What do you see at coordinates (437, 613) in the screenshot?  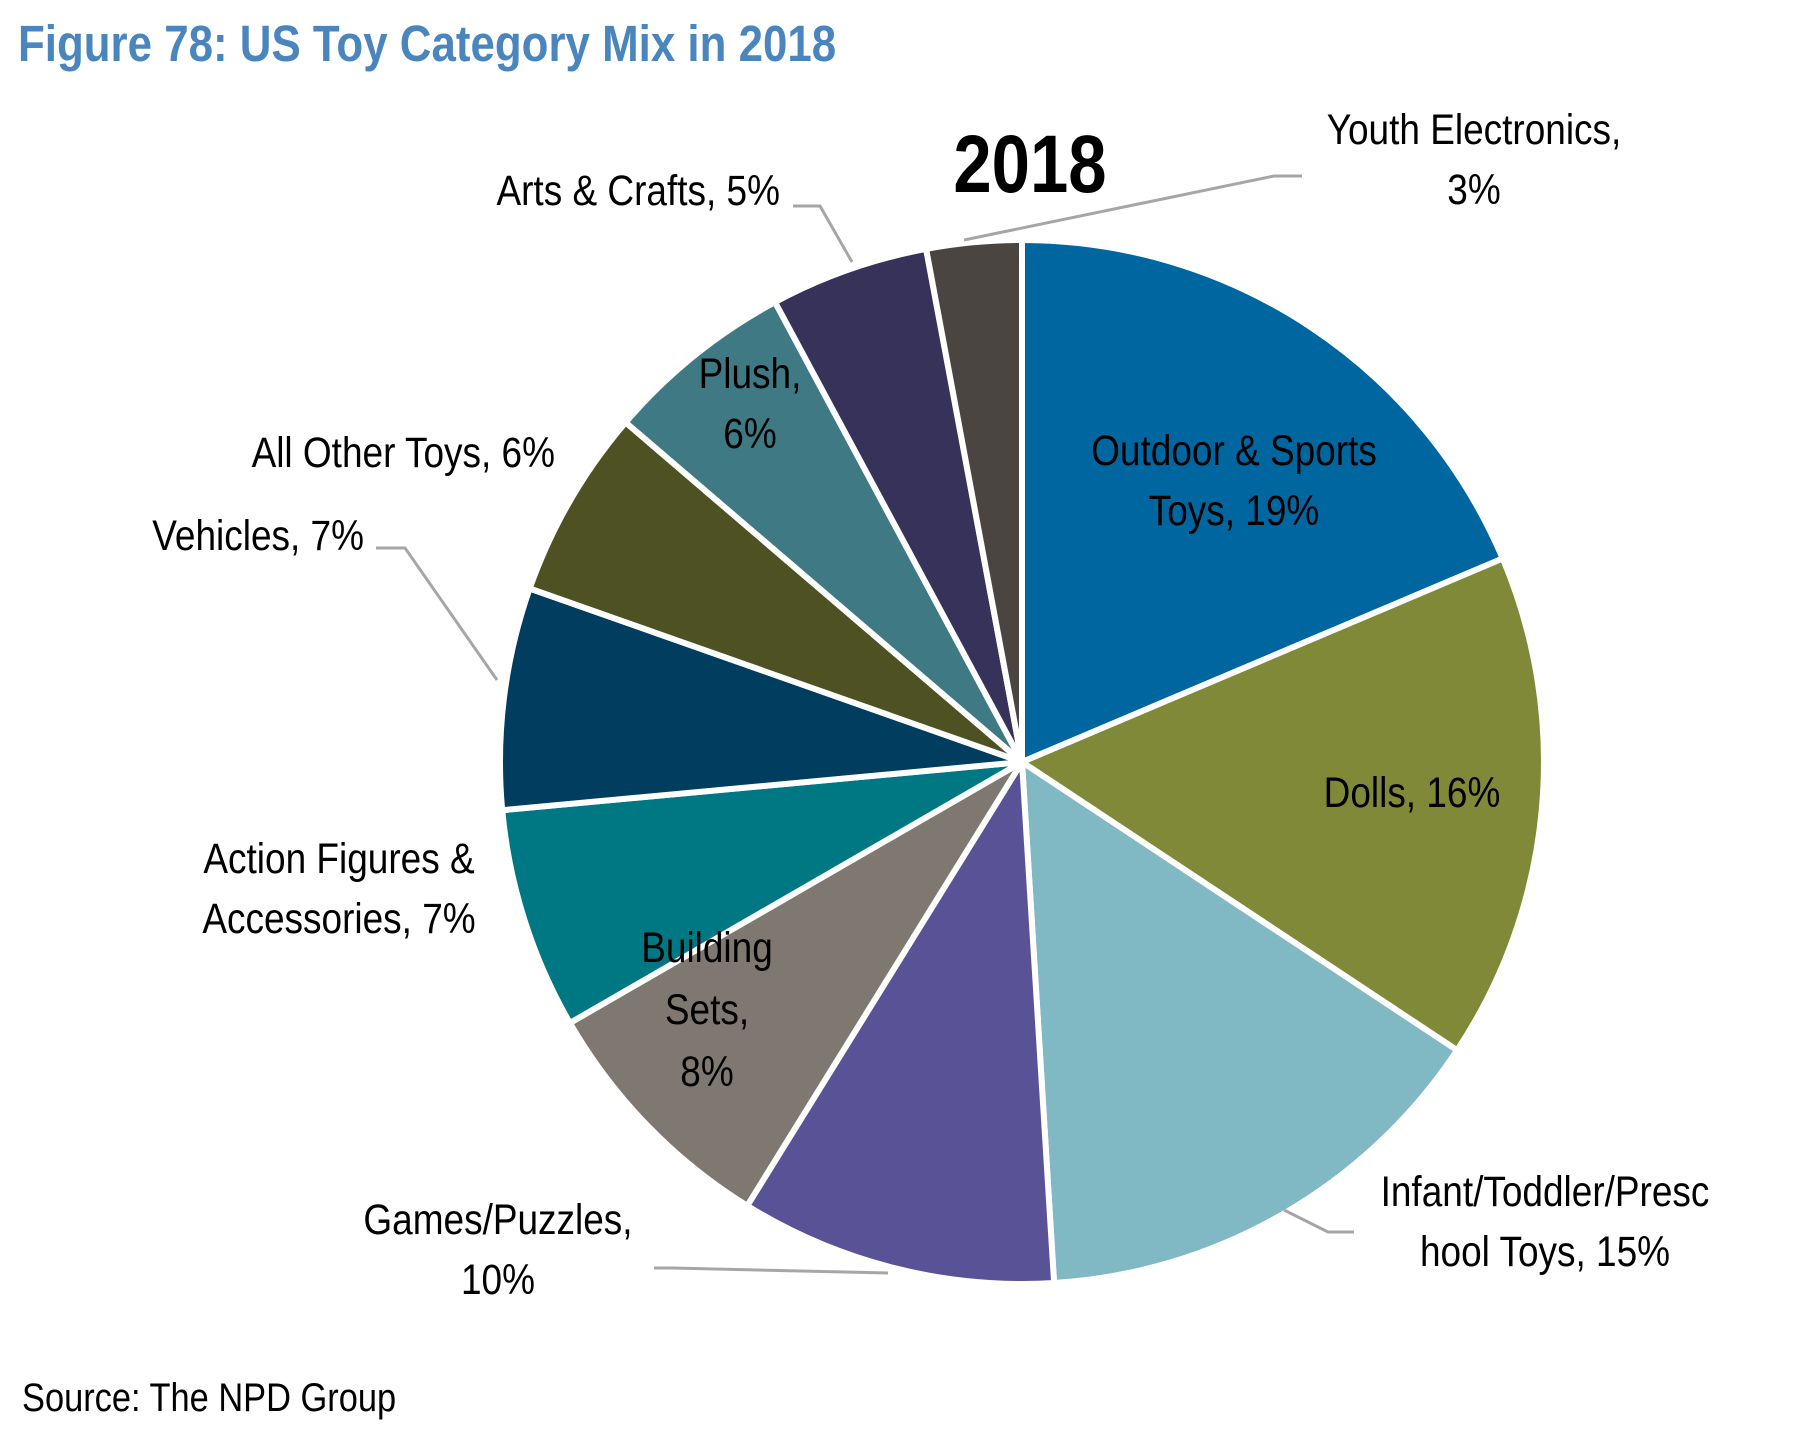 I see `leader-line-vehicles` at bounding box center [437, 613].